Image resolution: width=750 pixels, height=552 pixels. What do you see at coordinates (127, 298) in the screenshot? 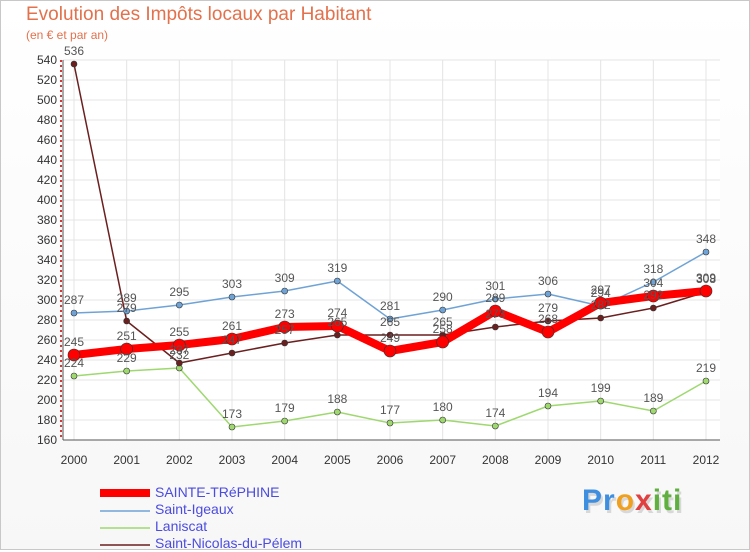
I see `data-label-saint-igeaux: 289` at bounding box center [127, 298].